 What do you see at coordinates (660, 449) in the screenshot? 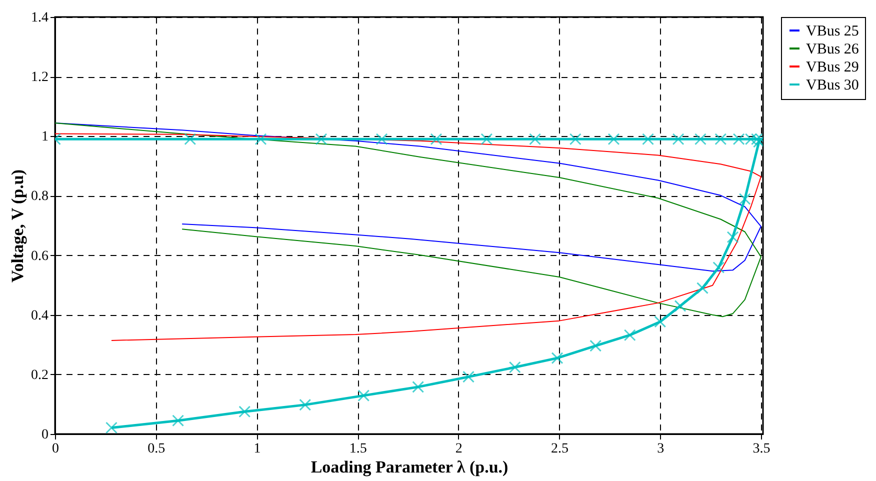
I see `x-tick-label: 3` at bounding box center [660, 449].